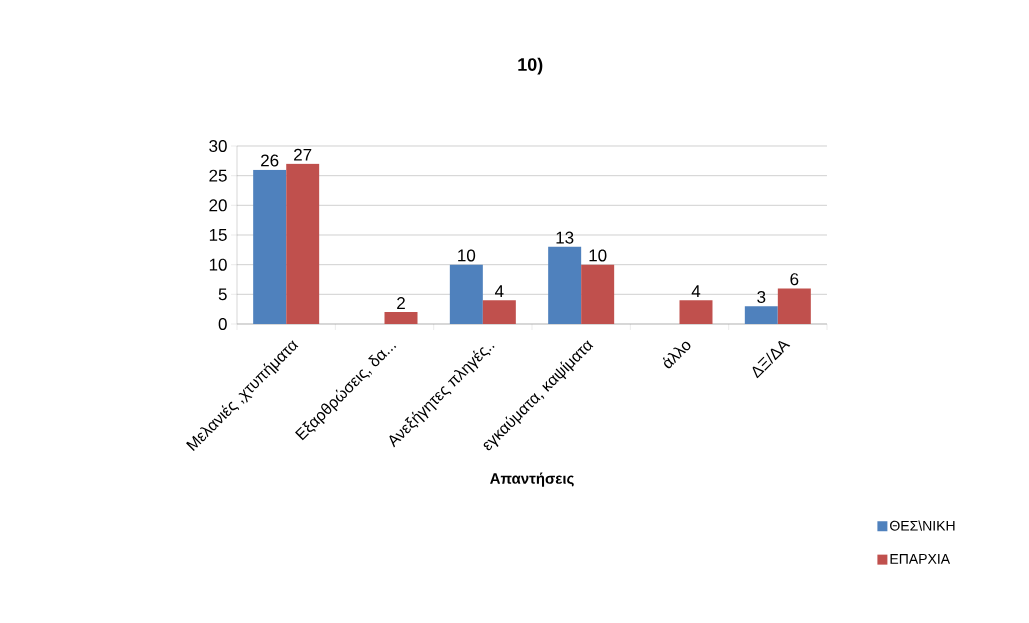 The image size is (1029, 623). Describe the element at coordinates (530, 66) in the screenshot. I see `chart-title: 10)` at that location.